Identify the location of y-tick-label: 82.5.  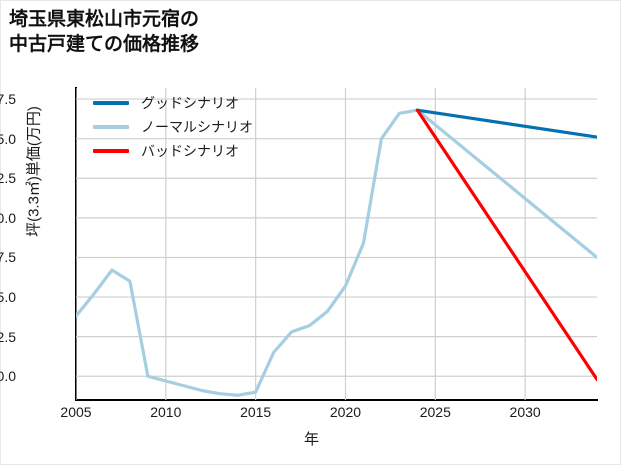
(8, 178).